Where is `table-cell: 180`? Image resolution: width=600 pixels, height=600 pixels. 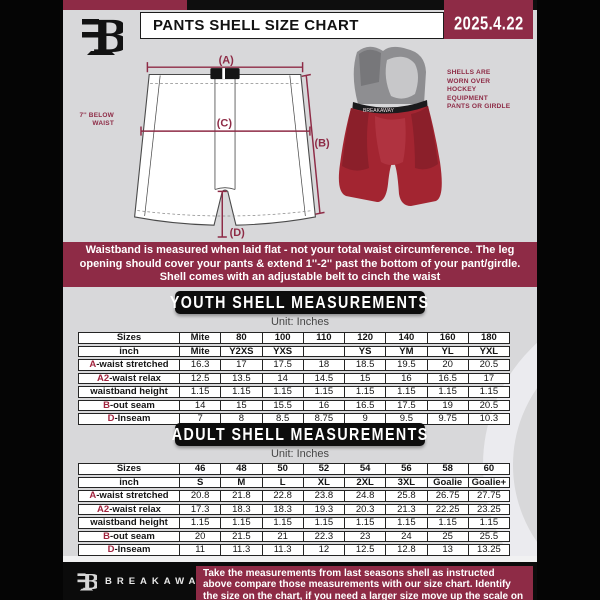 table-cell: 180 is located at coordinates (489, 338).